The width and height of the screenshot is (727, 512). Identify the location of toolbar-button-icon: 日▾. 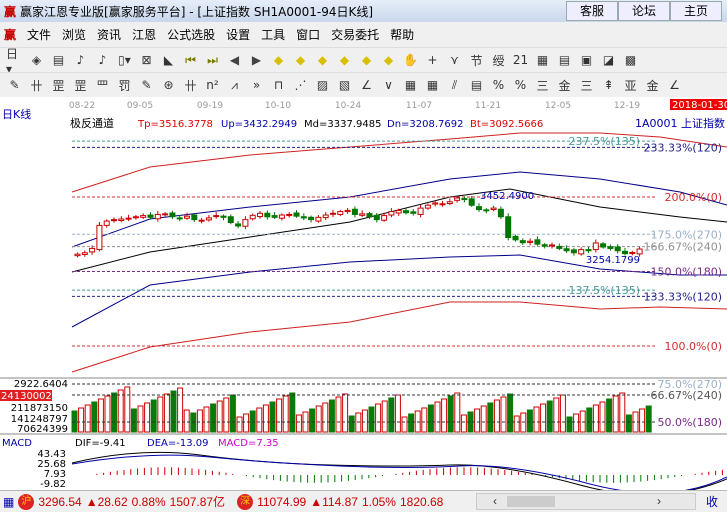
(12, 61).